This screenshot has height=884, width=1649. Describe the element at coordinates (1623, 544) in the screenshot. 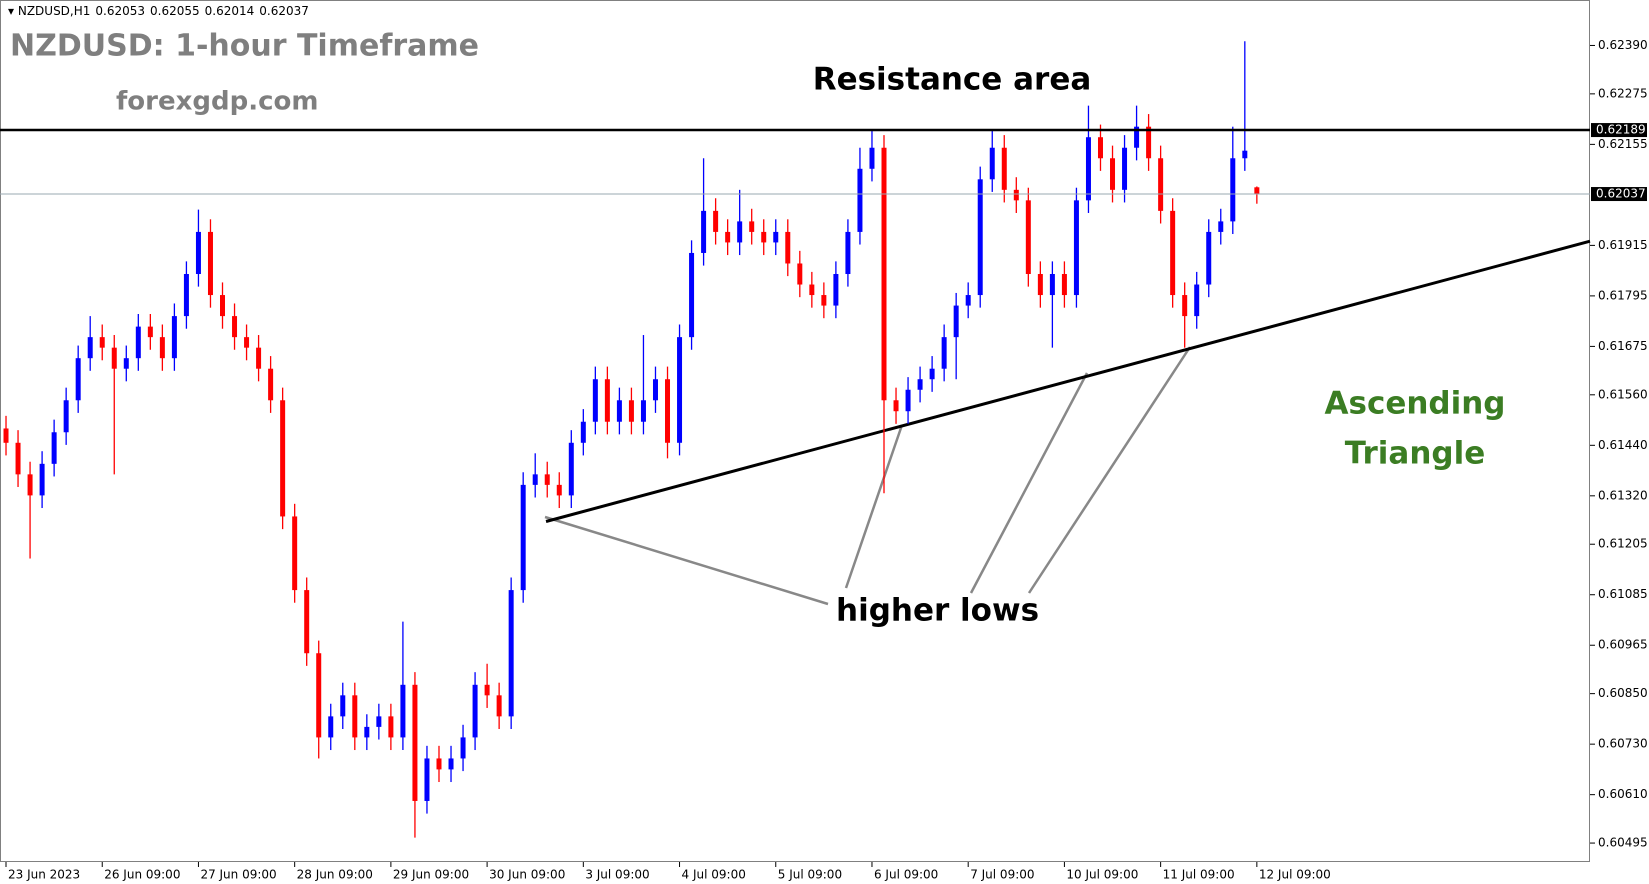

I see `y-tick-label: 0.61205` at that location.